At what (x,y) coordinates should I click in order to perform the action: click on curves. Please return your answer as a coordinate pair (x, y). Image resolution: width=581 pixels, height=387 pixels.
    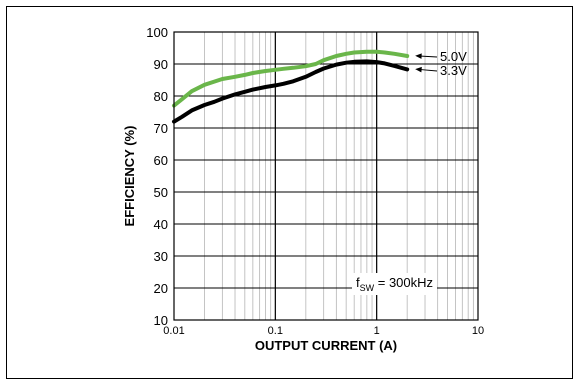
    Looking at the image, I should click on (291, 86).